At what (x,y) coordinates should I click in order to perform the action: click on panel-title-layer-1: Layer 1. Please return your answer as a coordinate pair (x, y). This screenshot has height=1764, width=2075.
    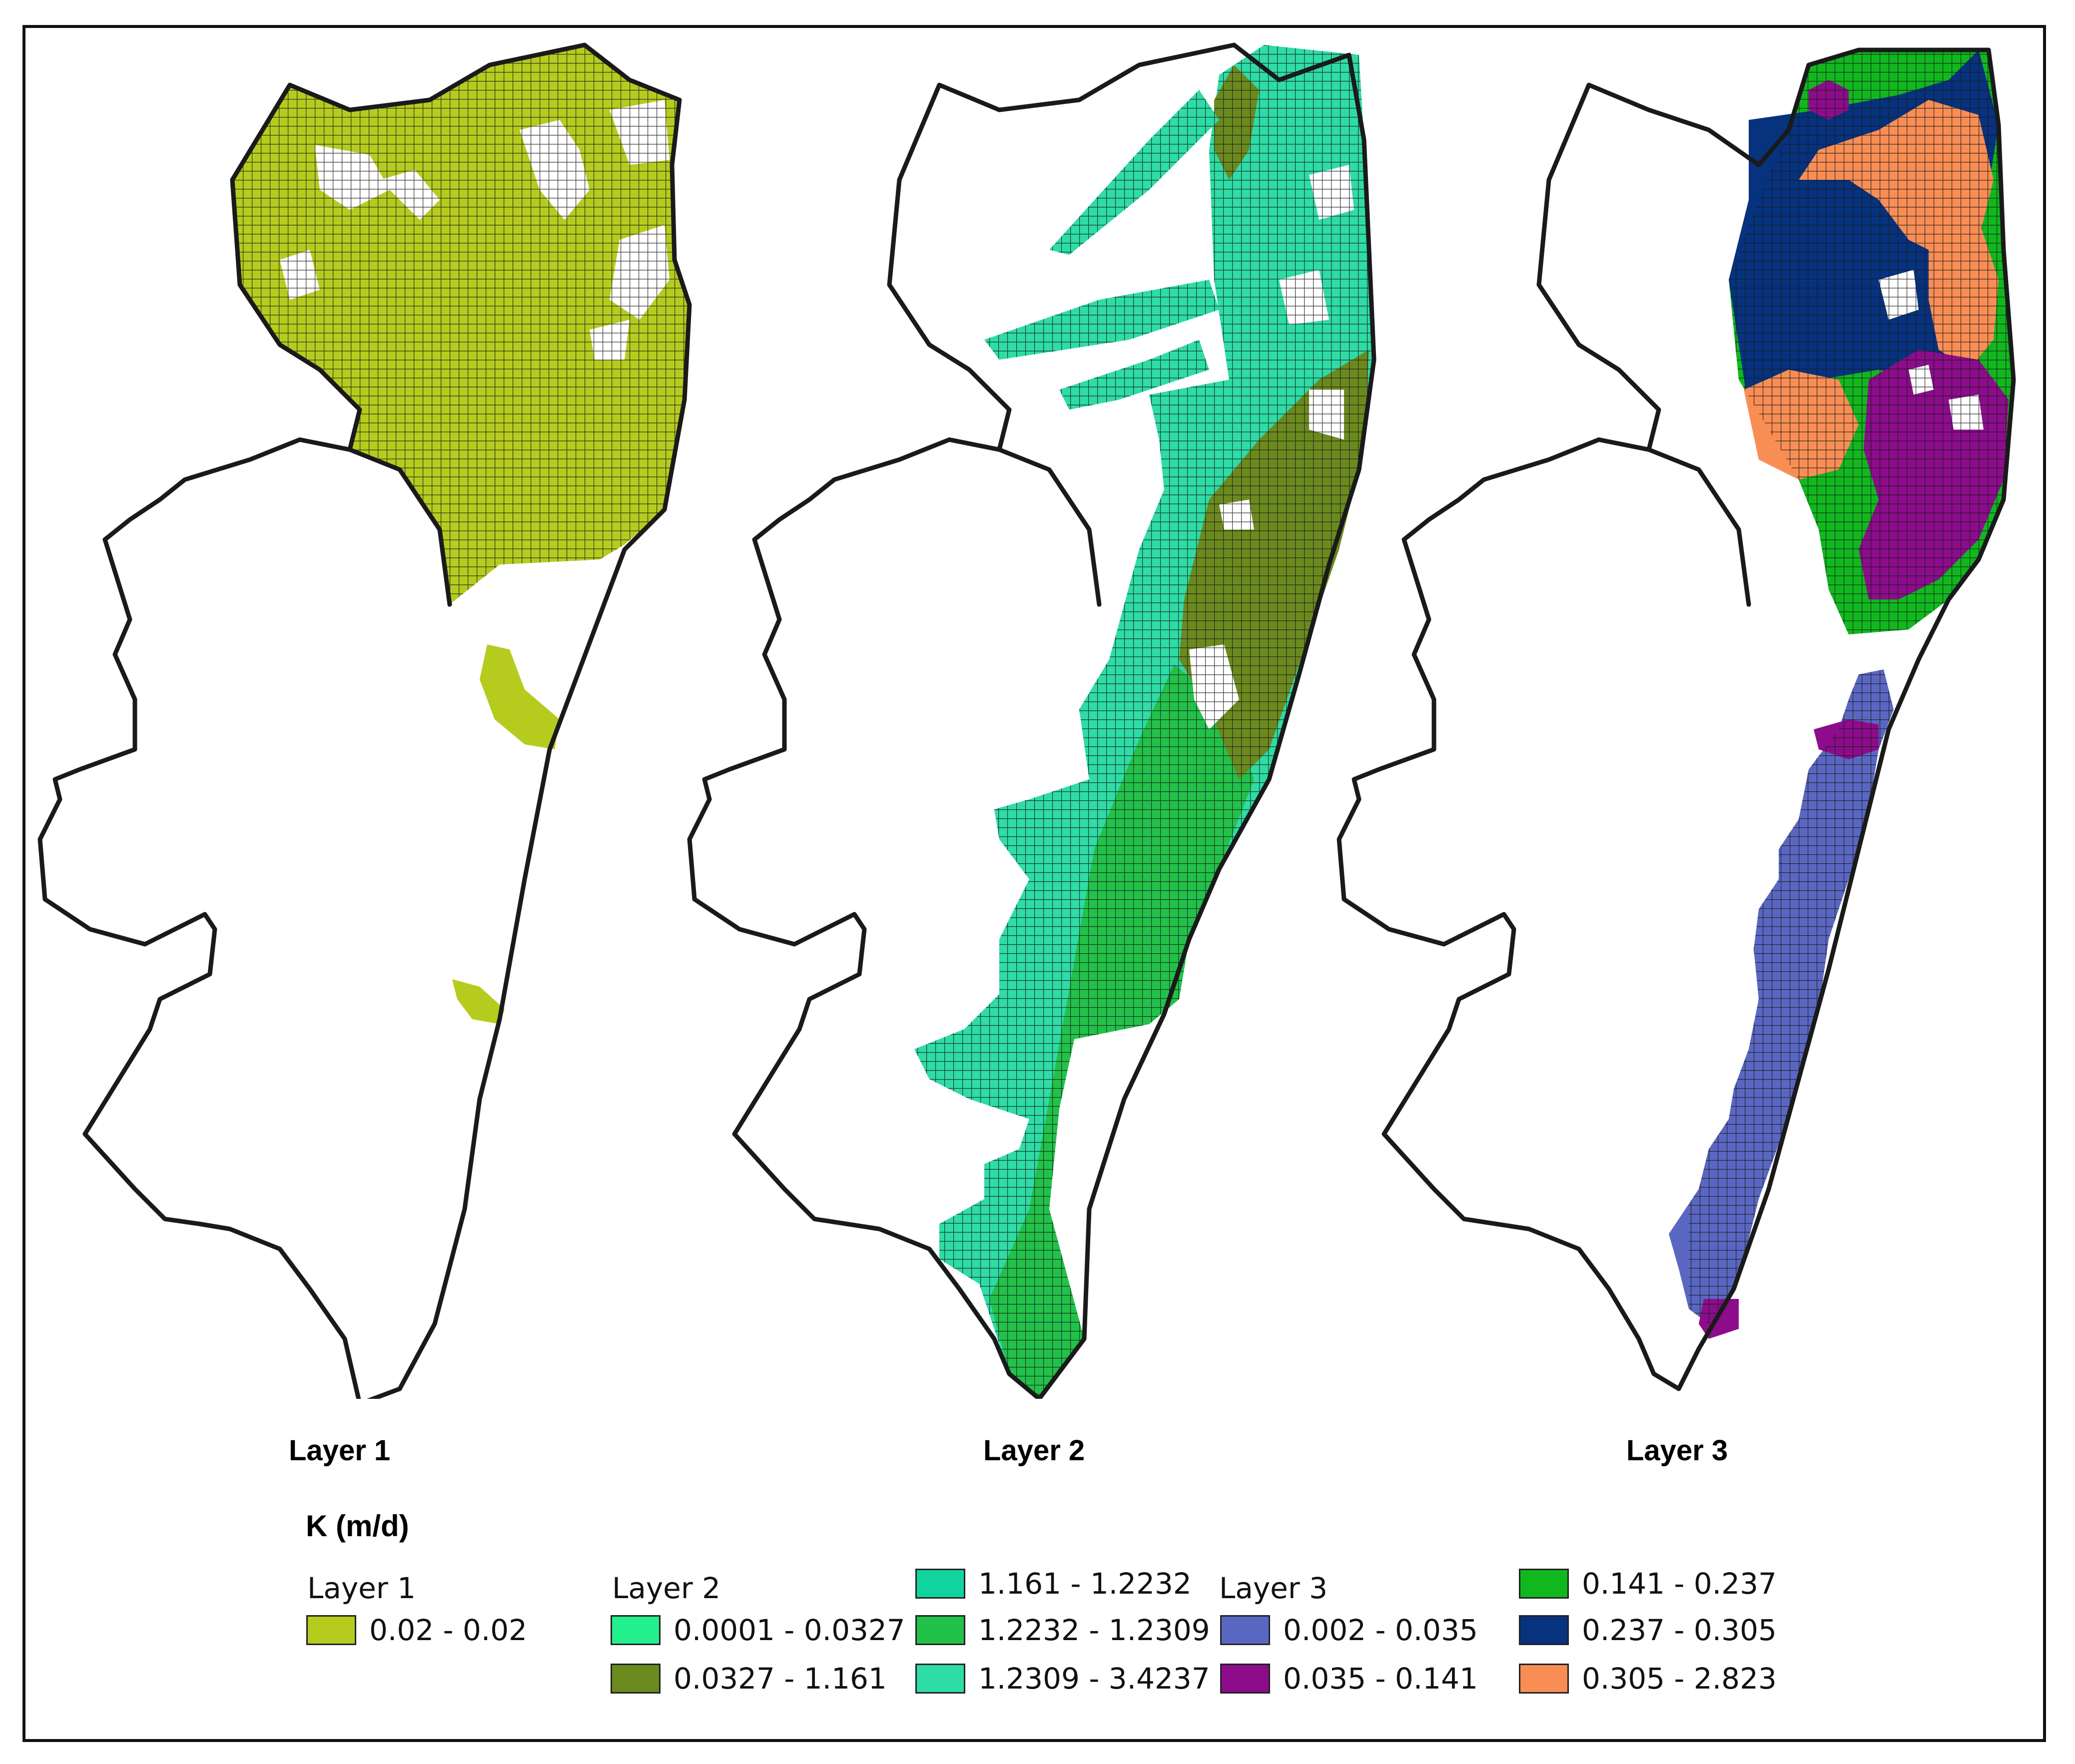
    Looking at the image, I should click on (340, 1450).